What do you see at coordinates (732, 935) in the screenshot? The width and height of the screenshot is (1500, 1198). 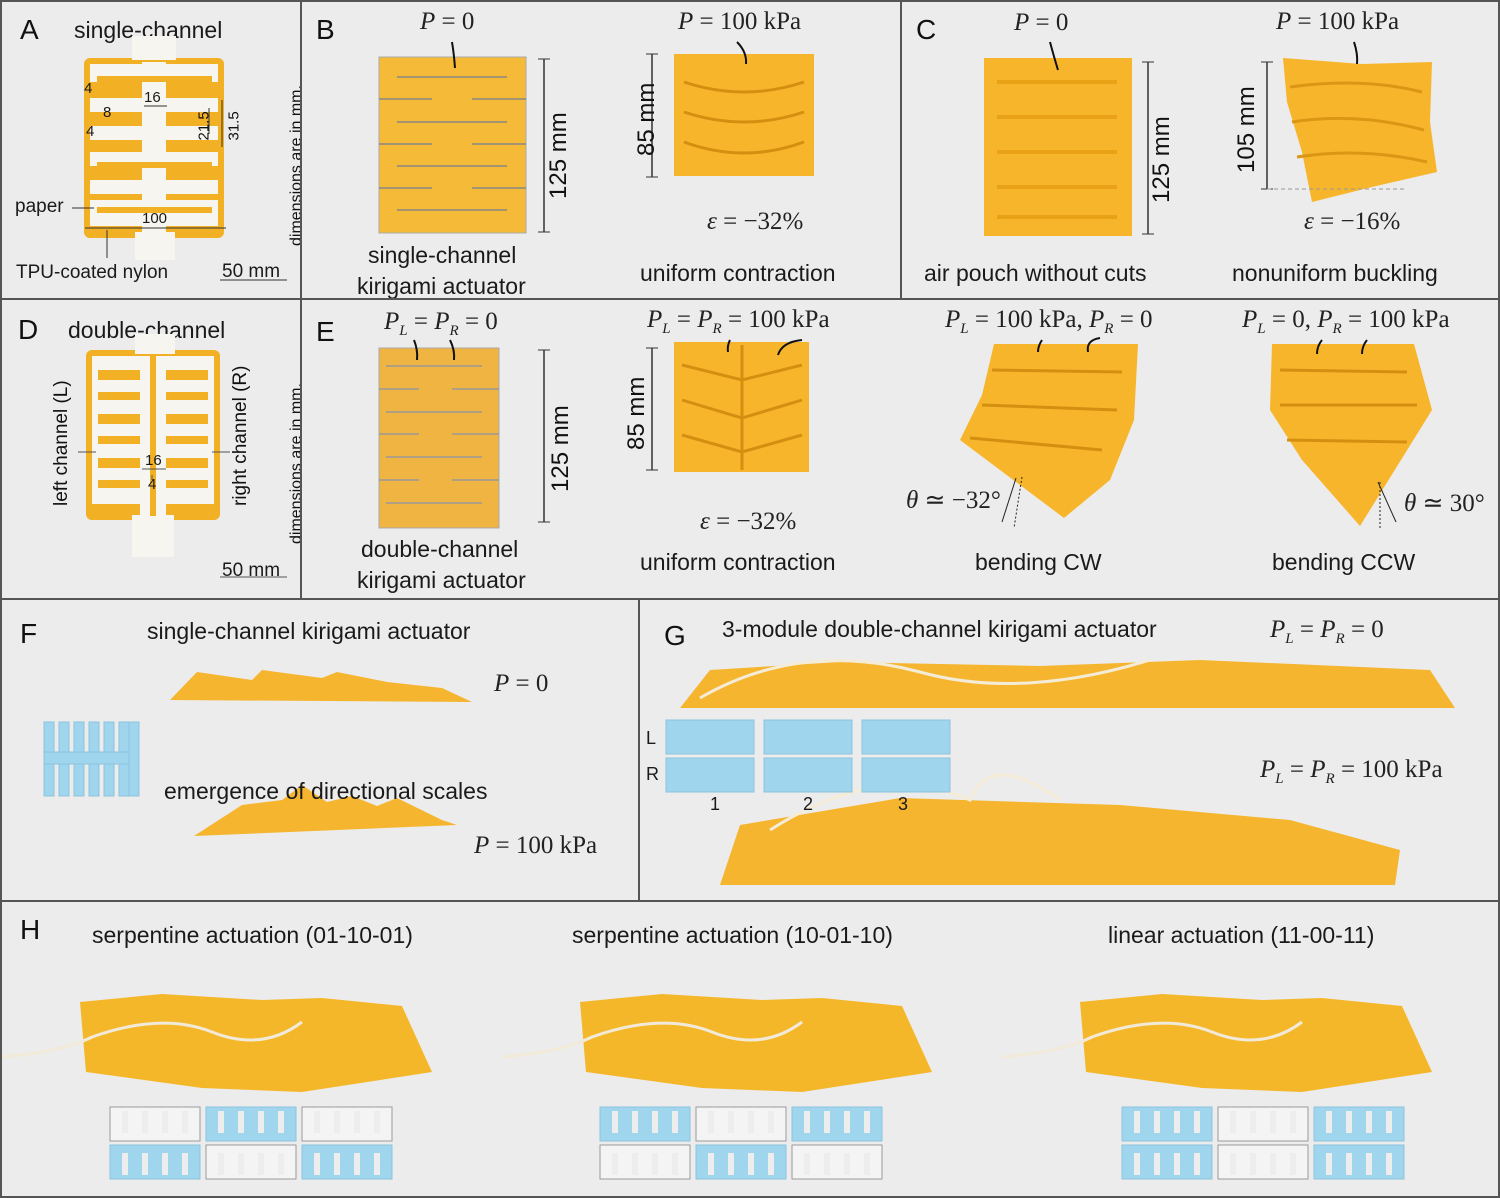 I see `case-title: serpentine actuation (10-01-10)` at bounding box center [732, 935].